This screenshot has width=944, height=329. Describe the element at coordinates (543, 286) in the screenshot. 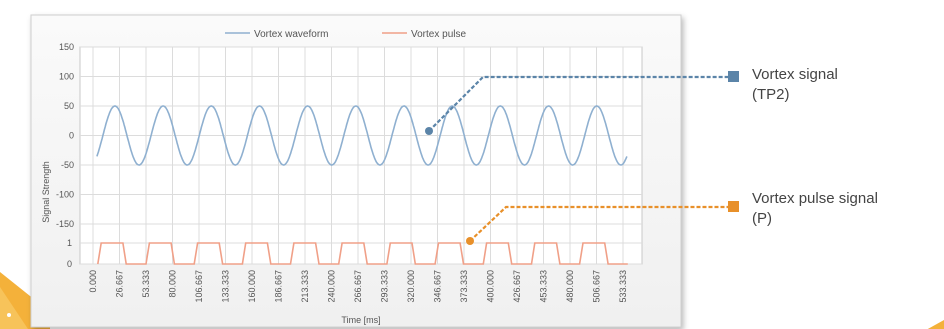

I see `x-tick-label: 453.333` at that location.